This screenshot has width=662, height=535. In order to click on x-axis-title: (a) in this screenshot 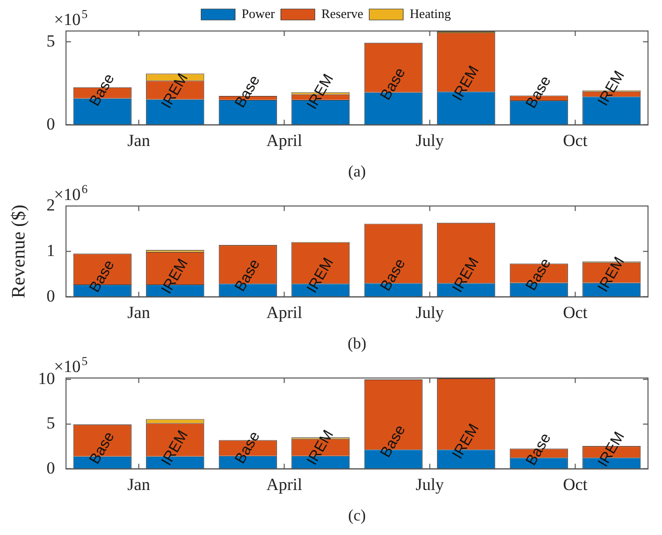, I will do `click(357, 172)`.